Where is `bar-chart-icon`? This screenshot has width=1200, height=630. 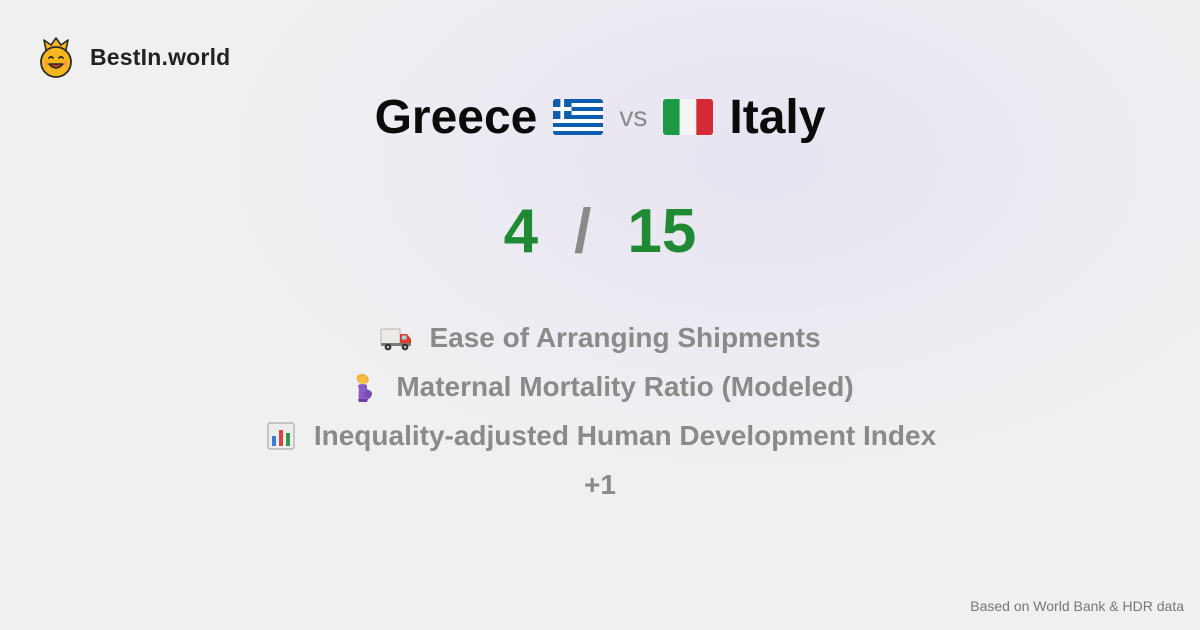
bar-chart-icon is located at coordinates (281, 435).